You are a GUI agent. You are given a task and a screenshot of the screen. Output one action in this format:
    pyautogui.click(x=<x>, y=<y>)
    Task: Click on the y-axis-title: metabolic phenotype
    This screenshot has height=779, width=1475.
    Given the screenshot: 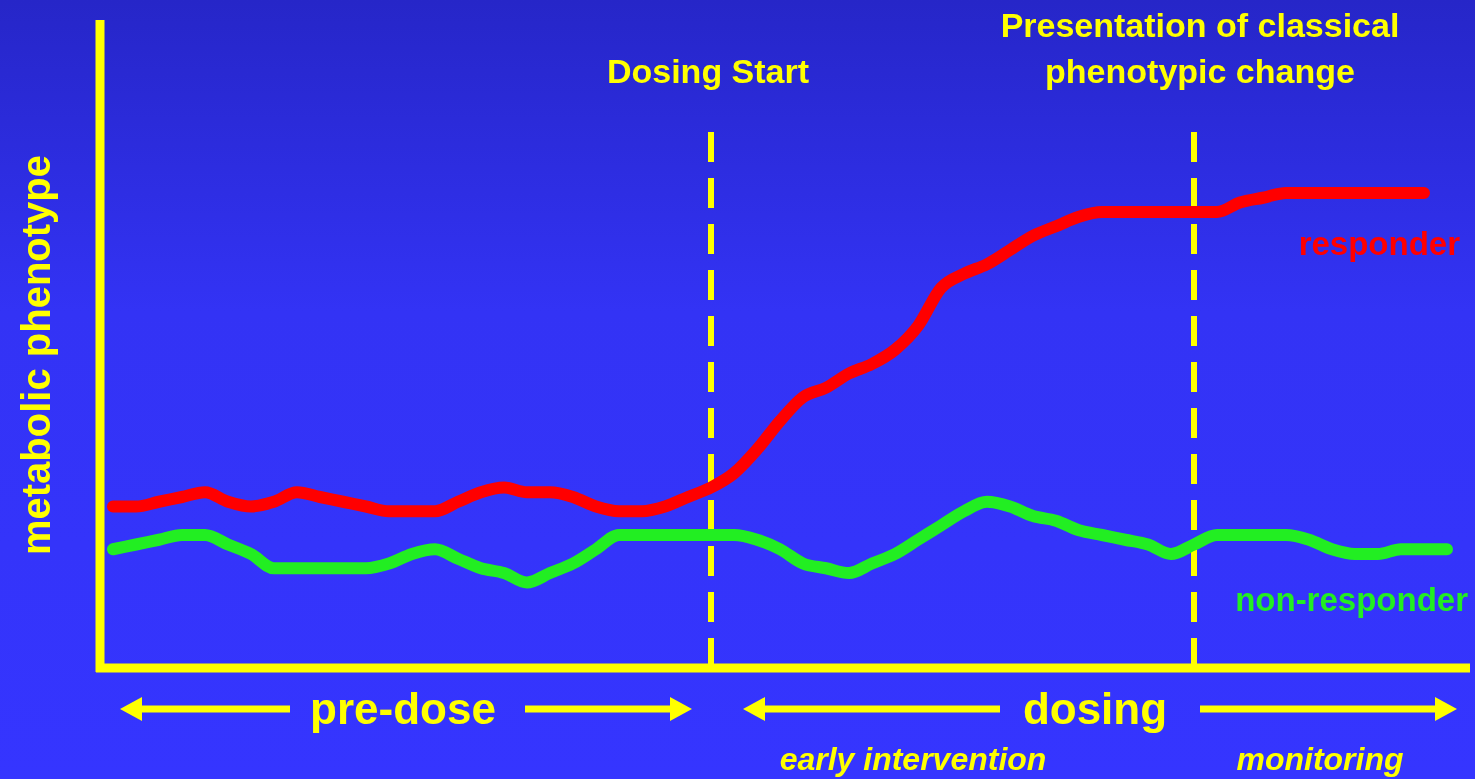 What is the action you would take?
    pyautogui.click(x=36, y=355)
    